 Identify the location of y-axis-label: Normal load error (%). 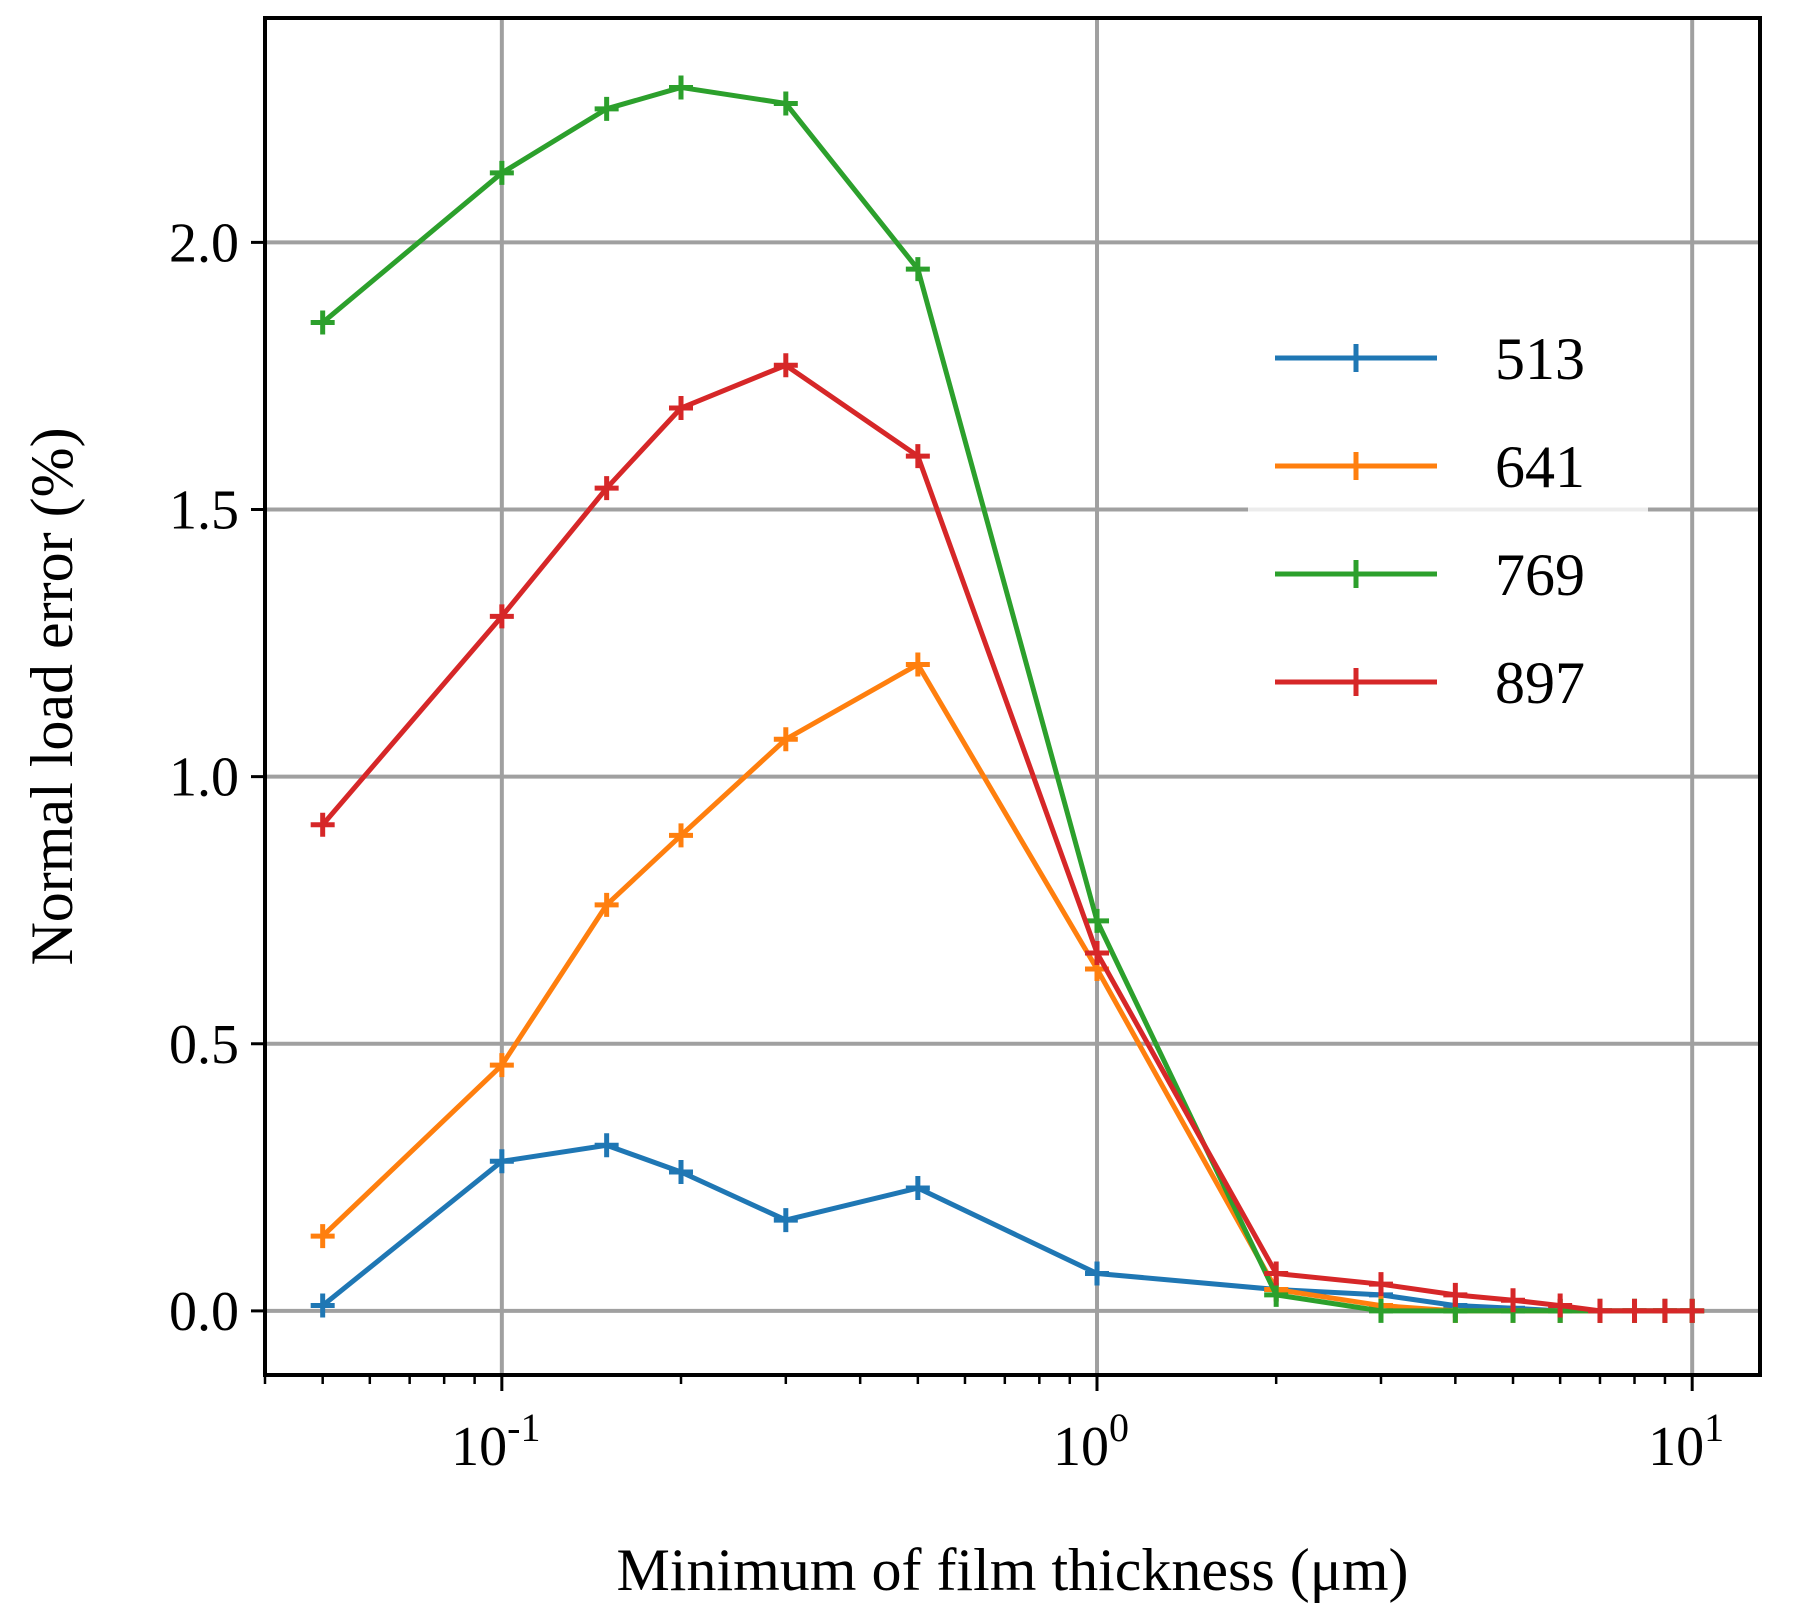
(52, 696).